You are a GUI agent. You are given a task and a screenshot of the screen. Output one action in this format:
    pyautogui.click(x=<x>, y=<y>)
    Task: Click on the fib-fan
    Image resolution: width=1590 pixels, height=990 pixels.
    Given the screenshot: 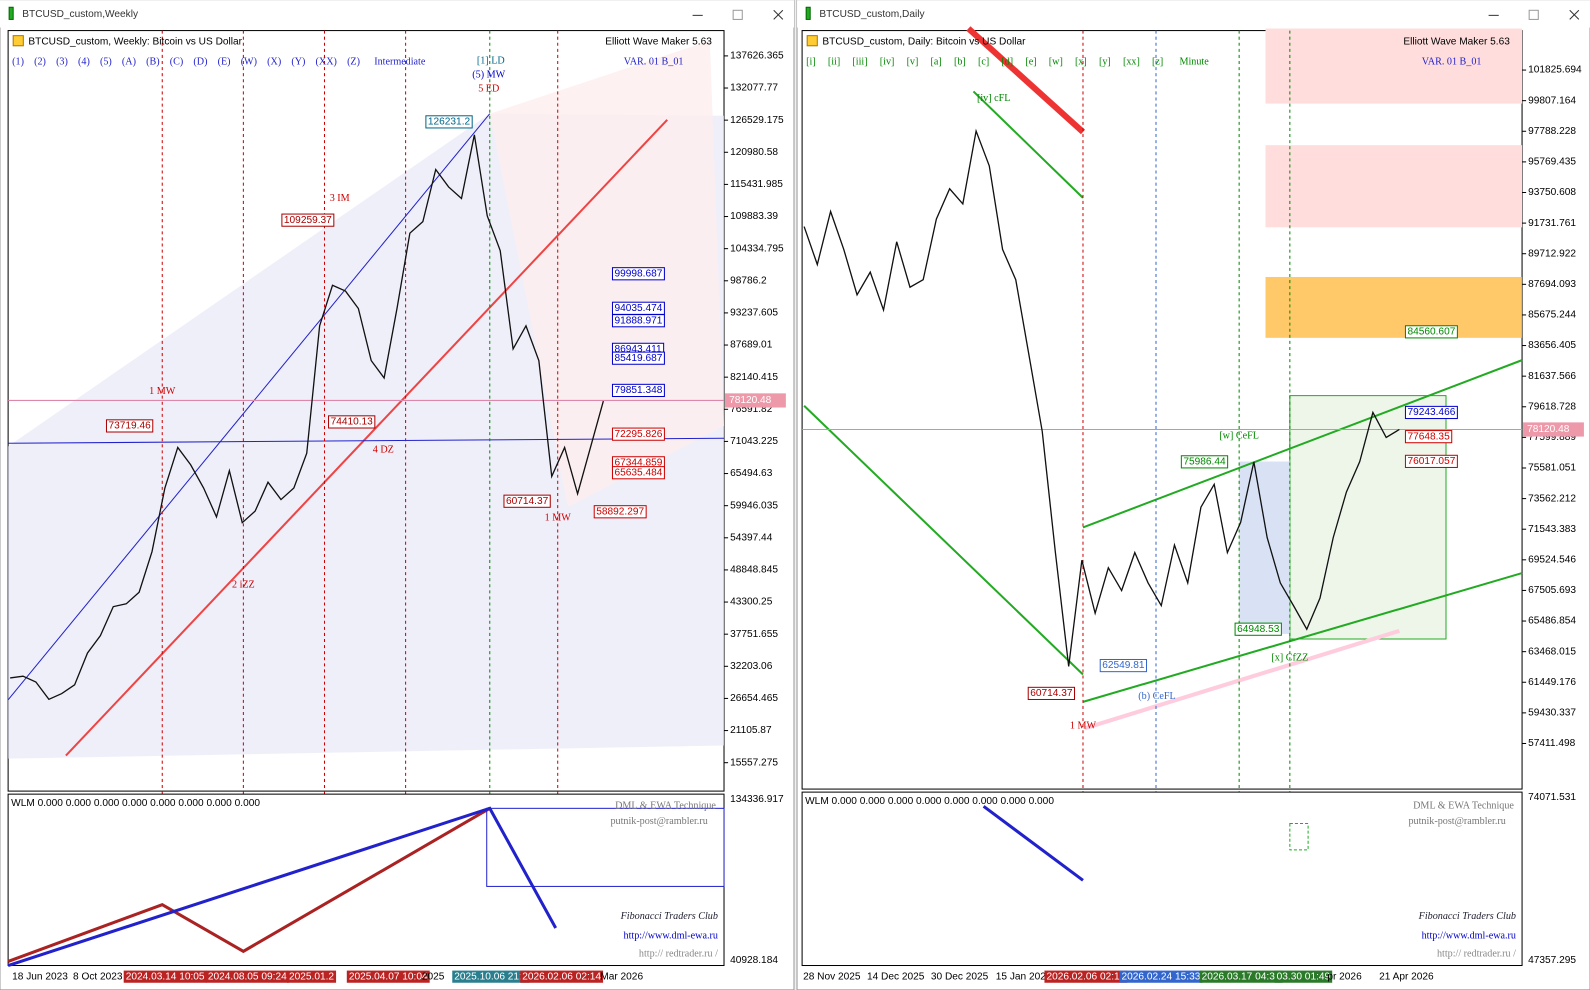 What is the action you would take?
    pyautogui.click(x=607, y=274)
    